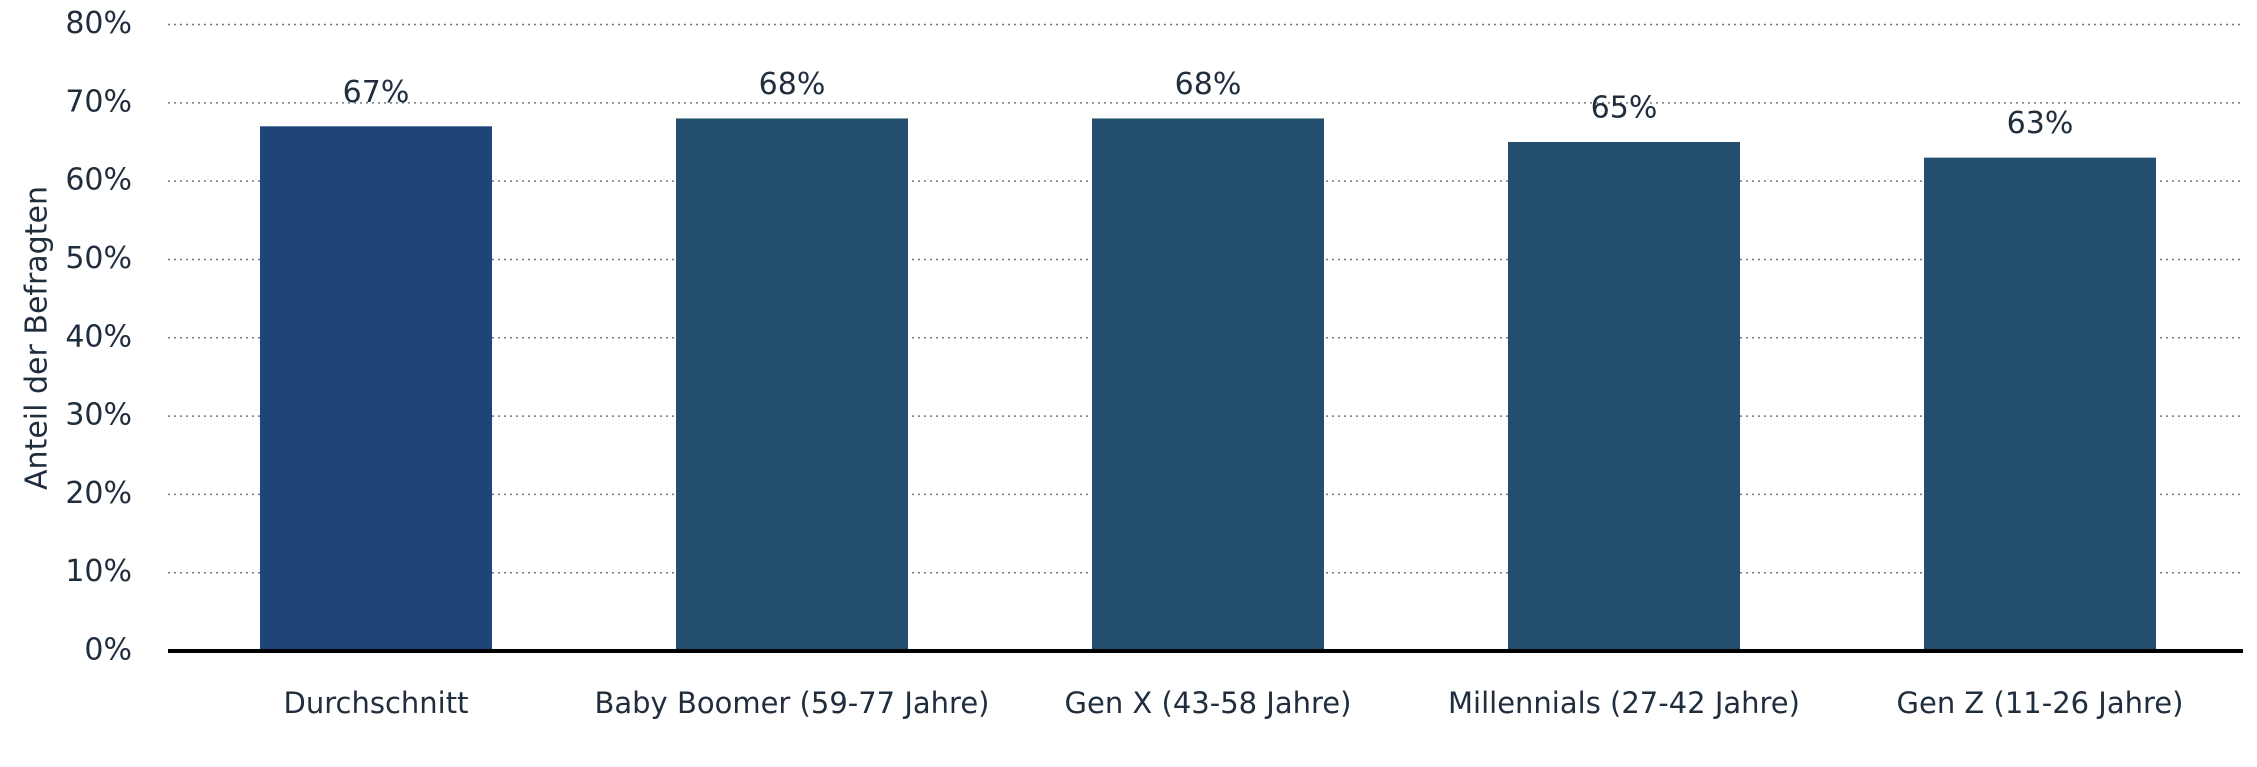 The height and width of the screenshot is (767, 2257). Describe the element at coordinates (1208, 703) in the screenshot. I see `x-tick-label: Gen X (43-58 Jahre)` at that location.